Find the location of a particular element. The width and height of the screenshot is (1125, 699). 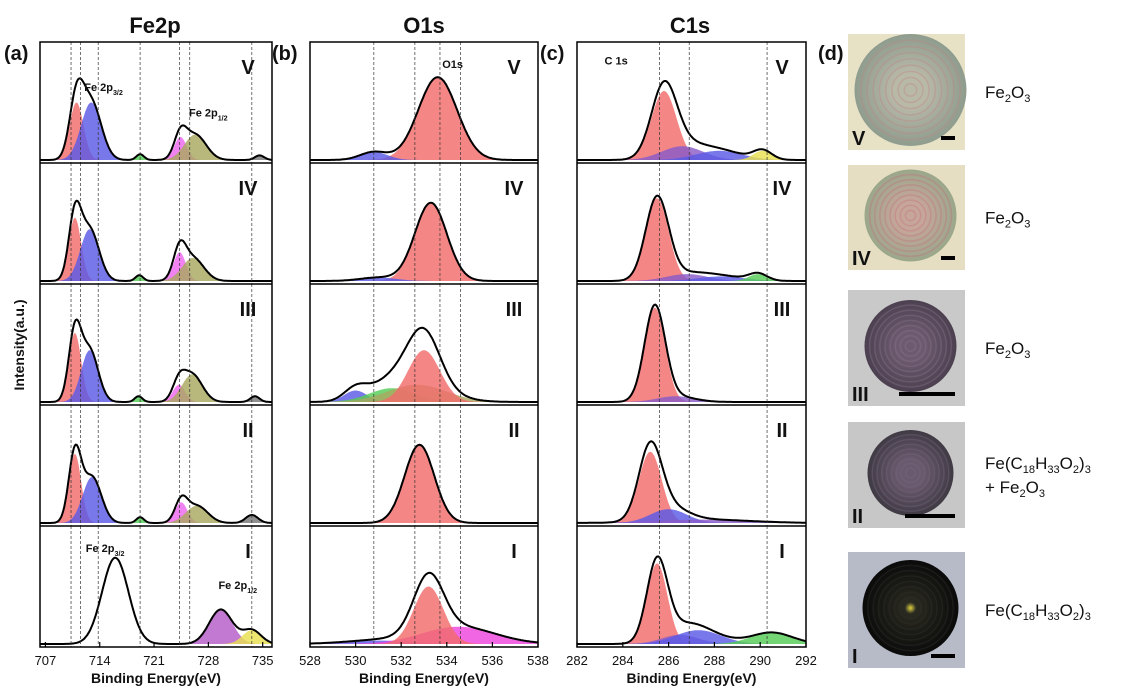

formula-sub: 33 is located at coordinates (1053, 617).